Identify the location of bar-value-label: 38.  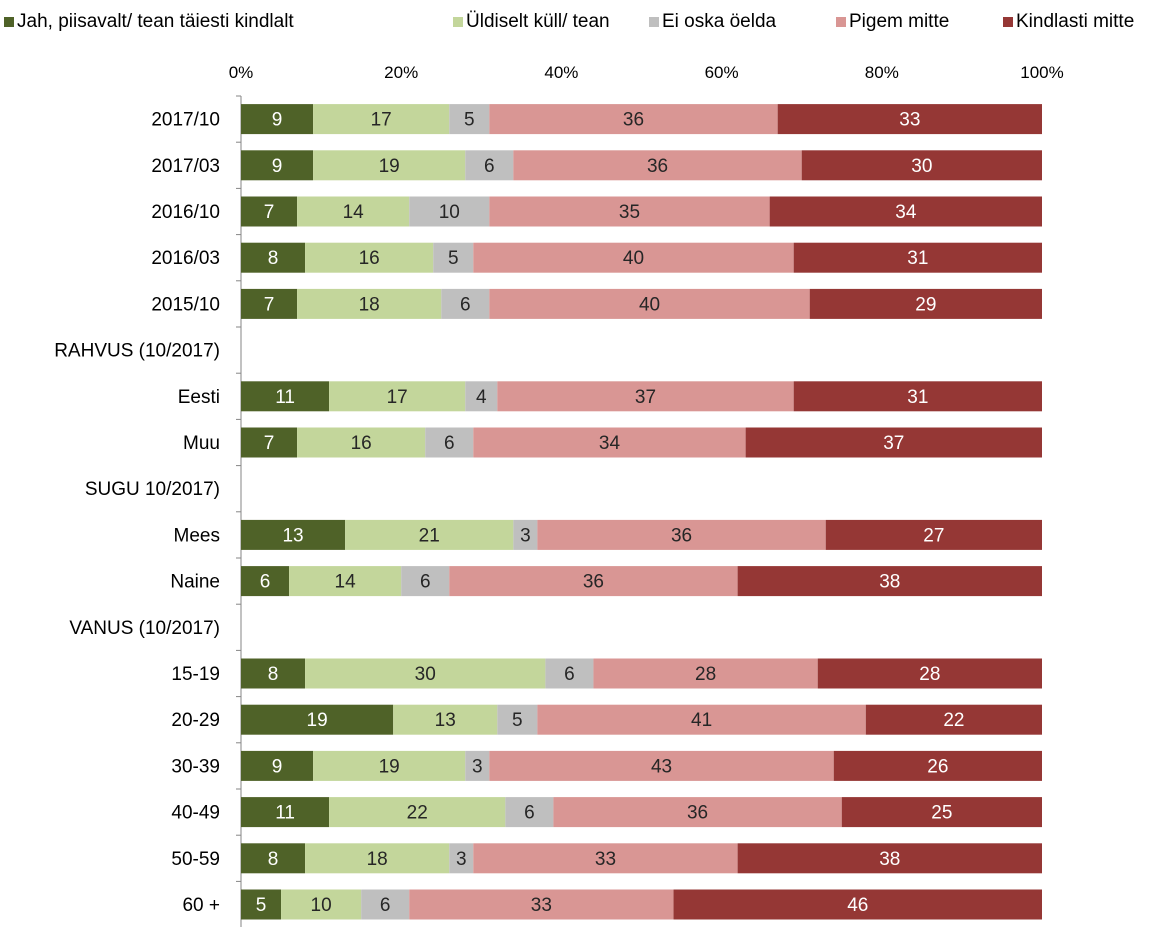
(889, 859).